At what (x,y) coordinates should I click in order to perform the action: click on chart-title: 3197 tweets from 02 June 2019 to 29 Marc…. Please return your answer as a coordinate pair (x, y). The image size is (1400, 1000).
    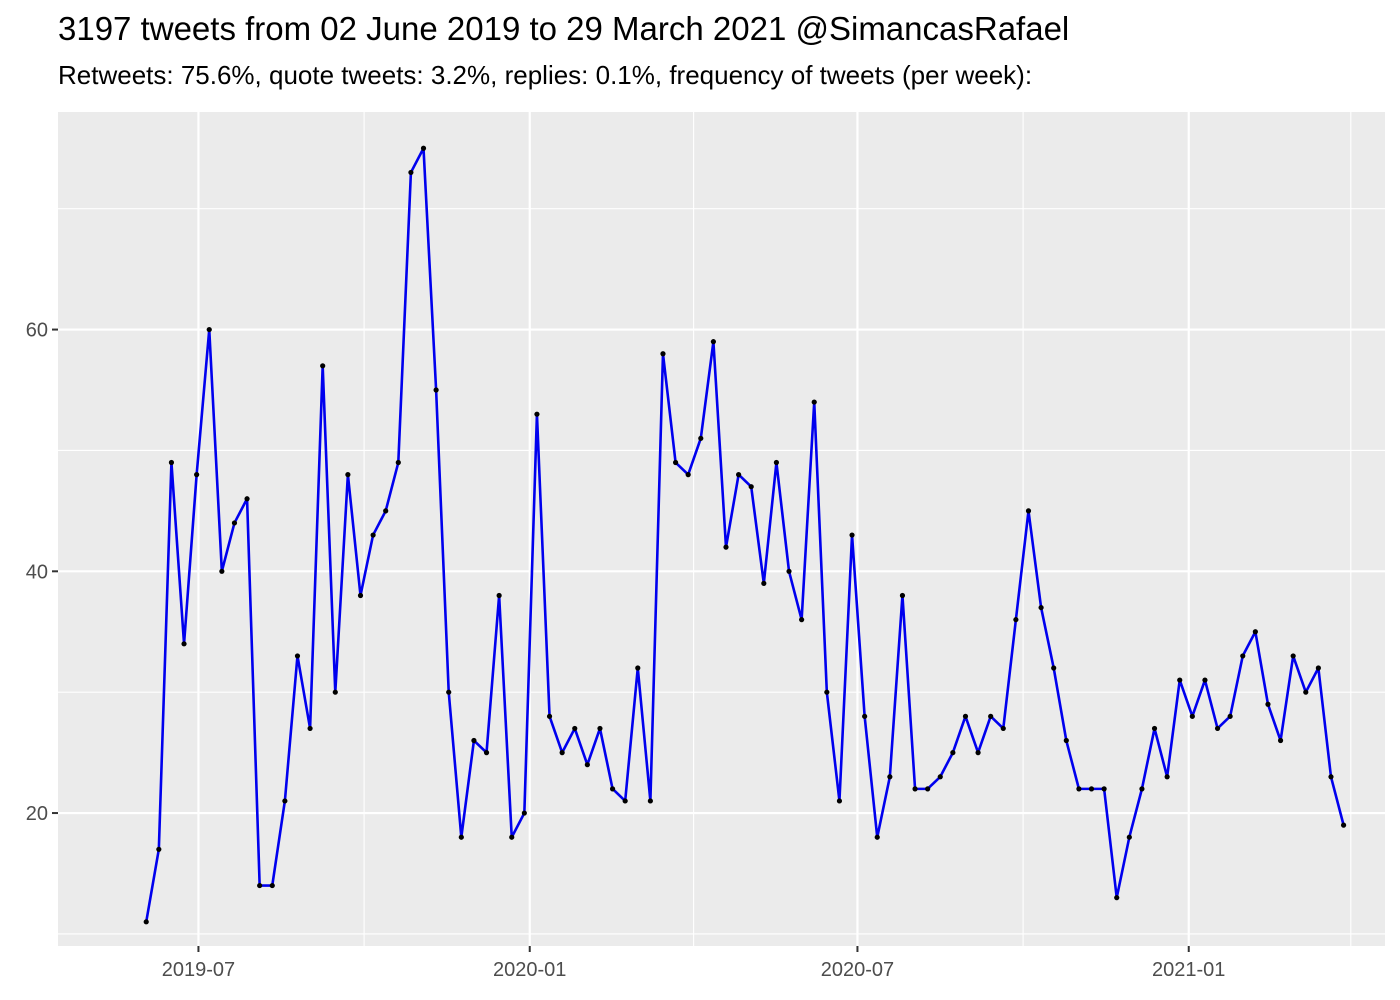
    Looking at the image, I should click on (564, 28).